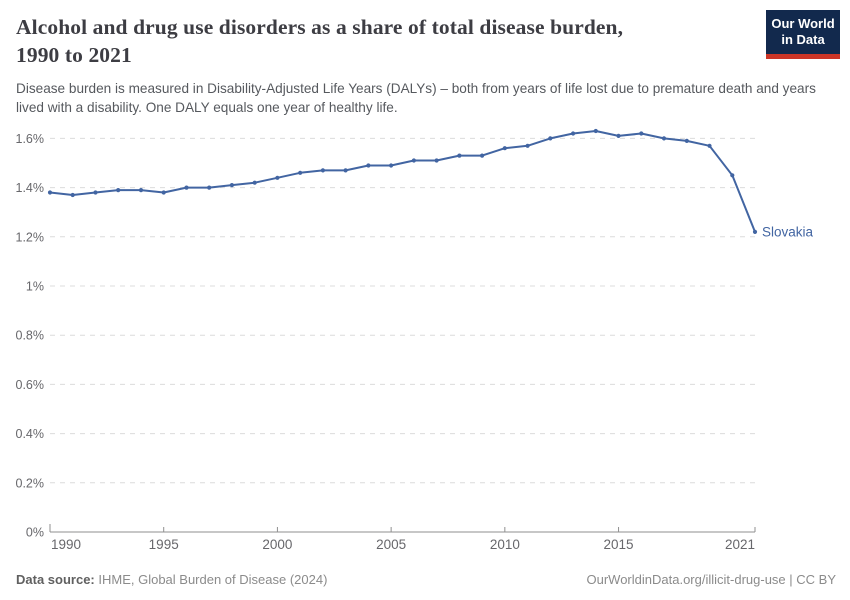 This screenshot has height=600, width=850. I want to click on y-axis-tick-label: 0.6%, so click(30, 385).